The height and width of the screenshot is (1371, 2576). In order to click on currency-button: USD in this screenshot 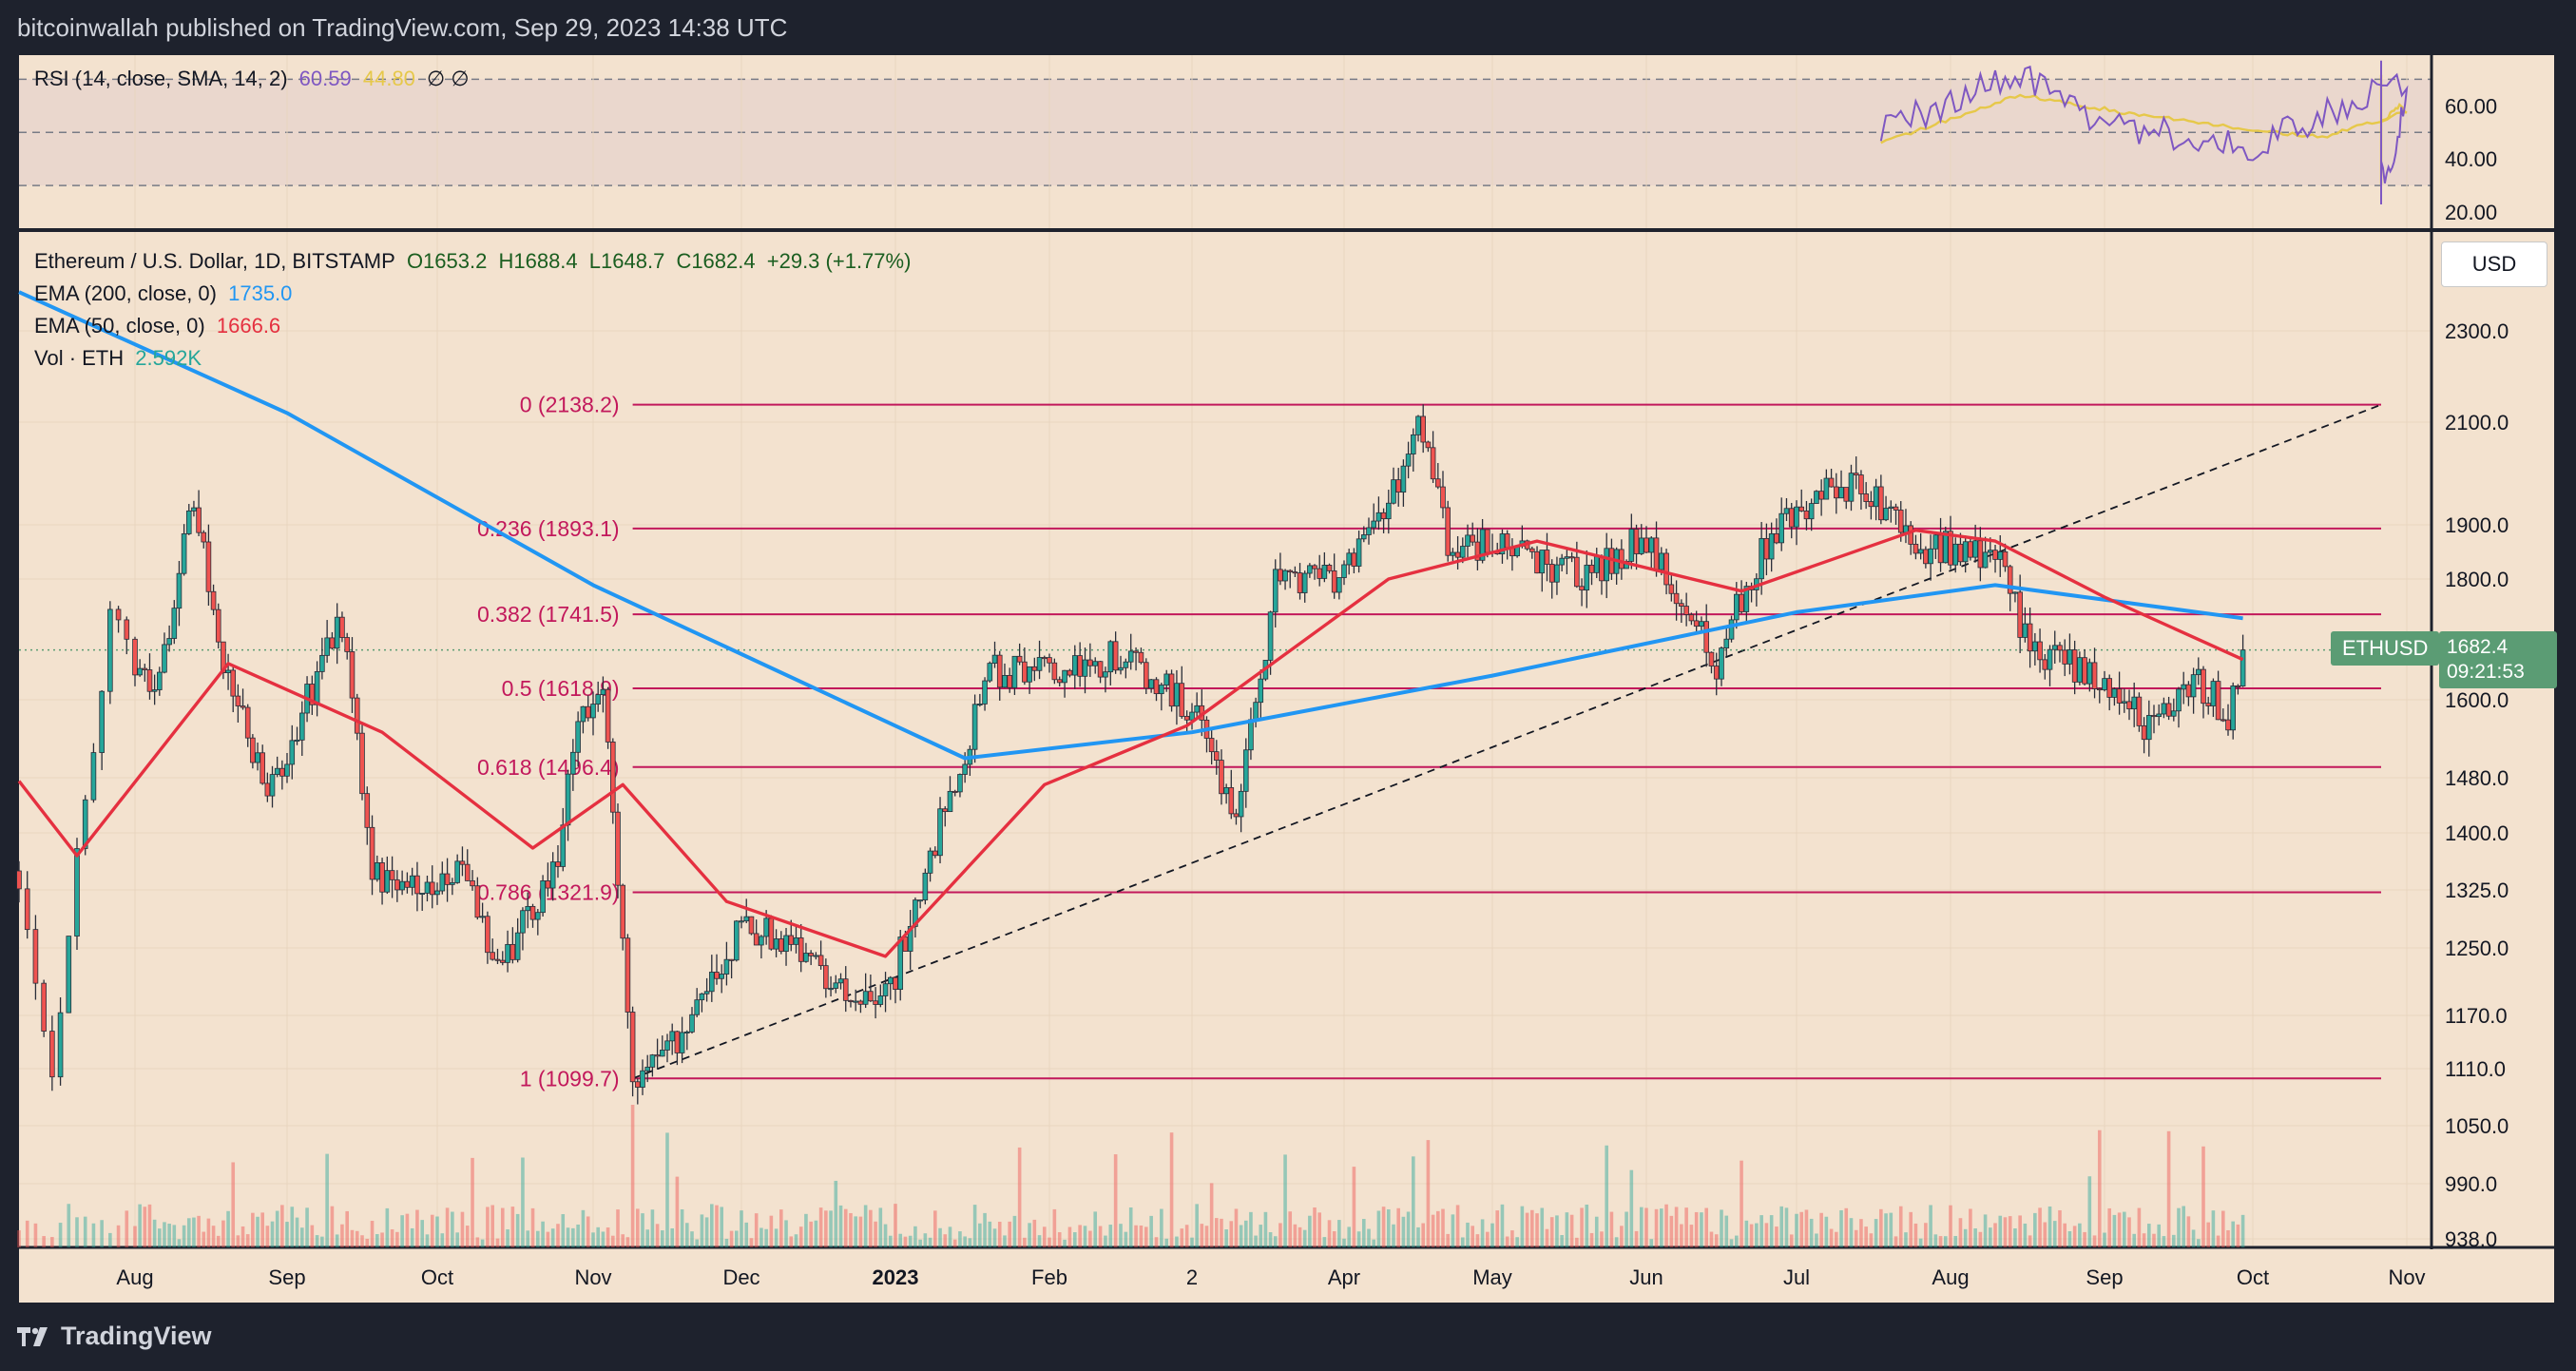, I will do `click(2494, 264)`.